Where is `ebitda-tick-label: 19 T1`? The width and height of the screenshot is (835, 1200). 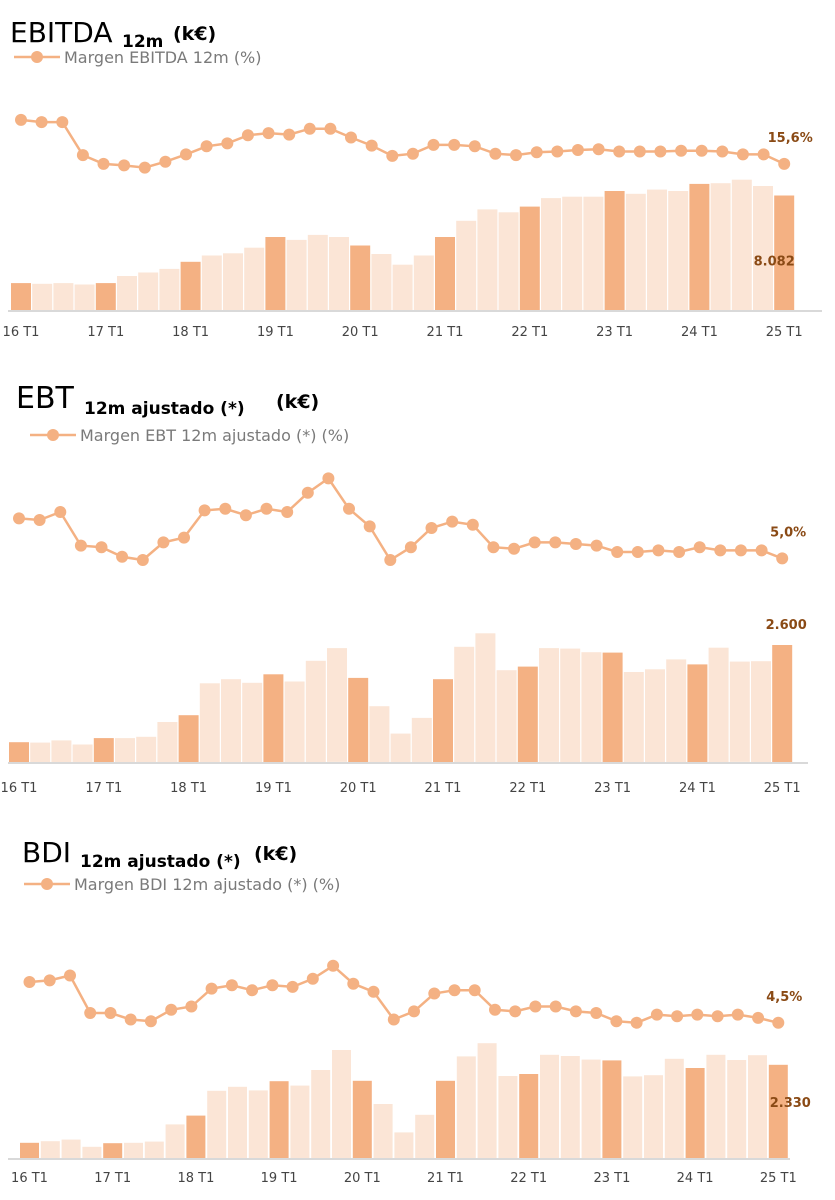
ebitda-tick-label: 19 T1 is located at coordinates (275, 332).